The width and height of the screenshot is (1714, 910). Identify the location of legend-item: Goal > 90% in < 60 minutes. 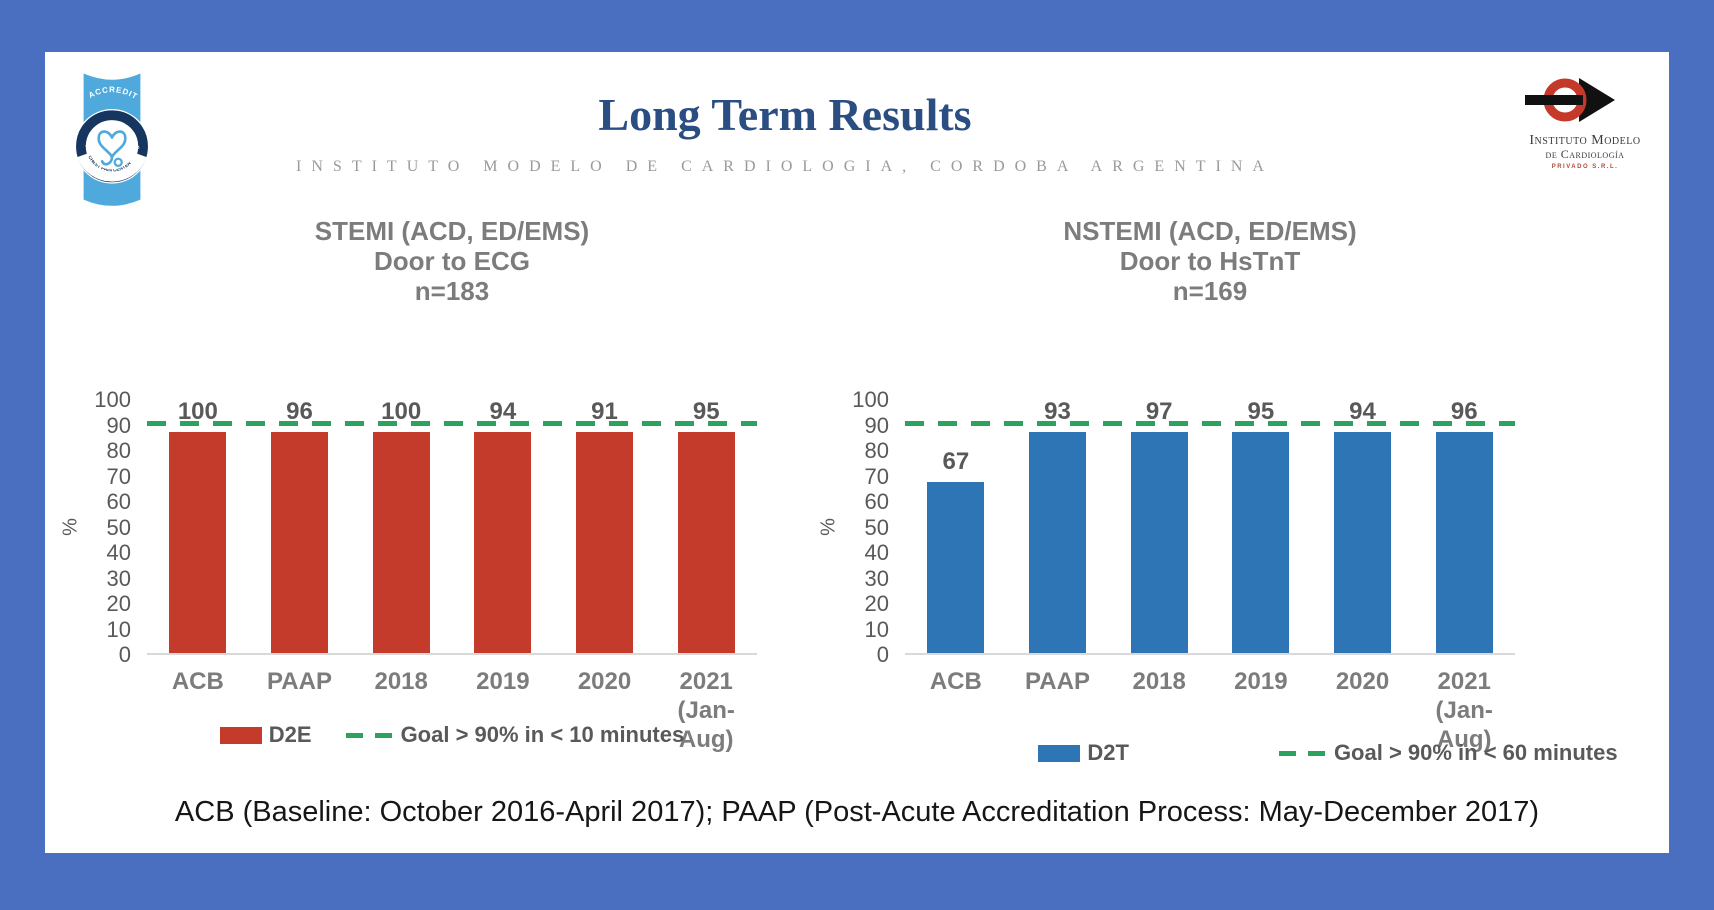
(1448, 753).